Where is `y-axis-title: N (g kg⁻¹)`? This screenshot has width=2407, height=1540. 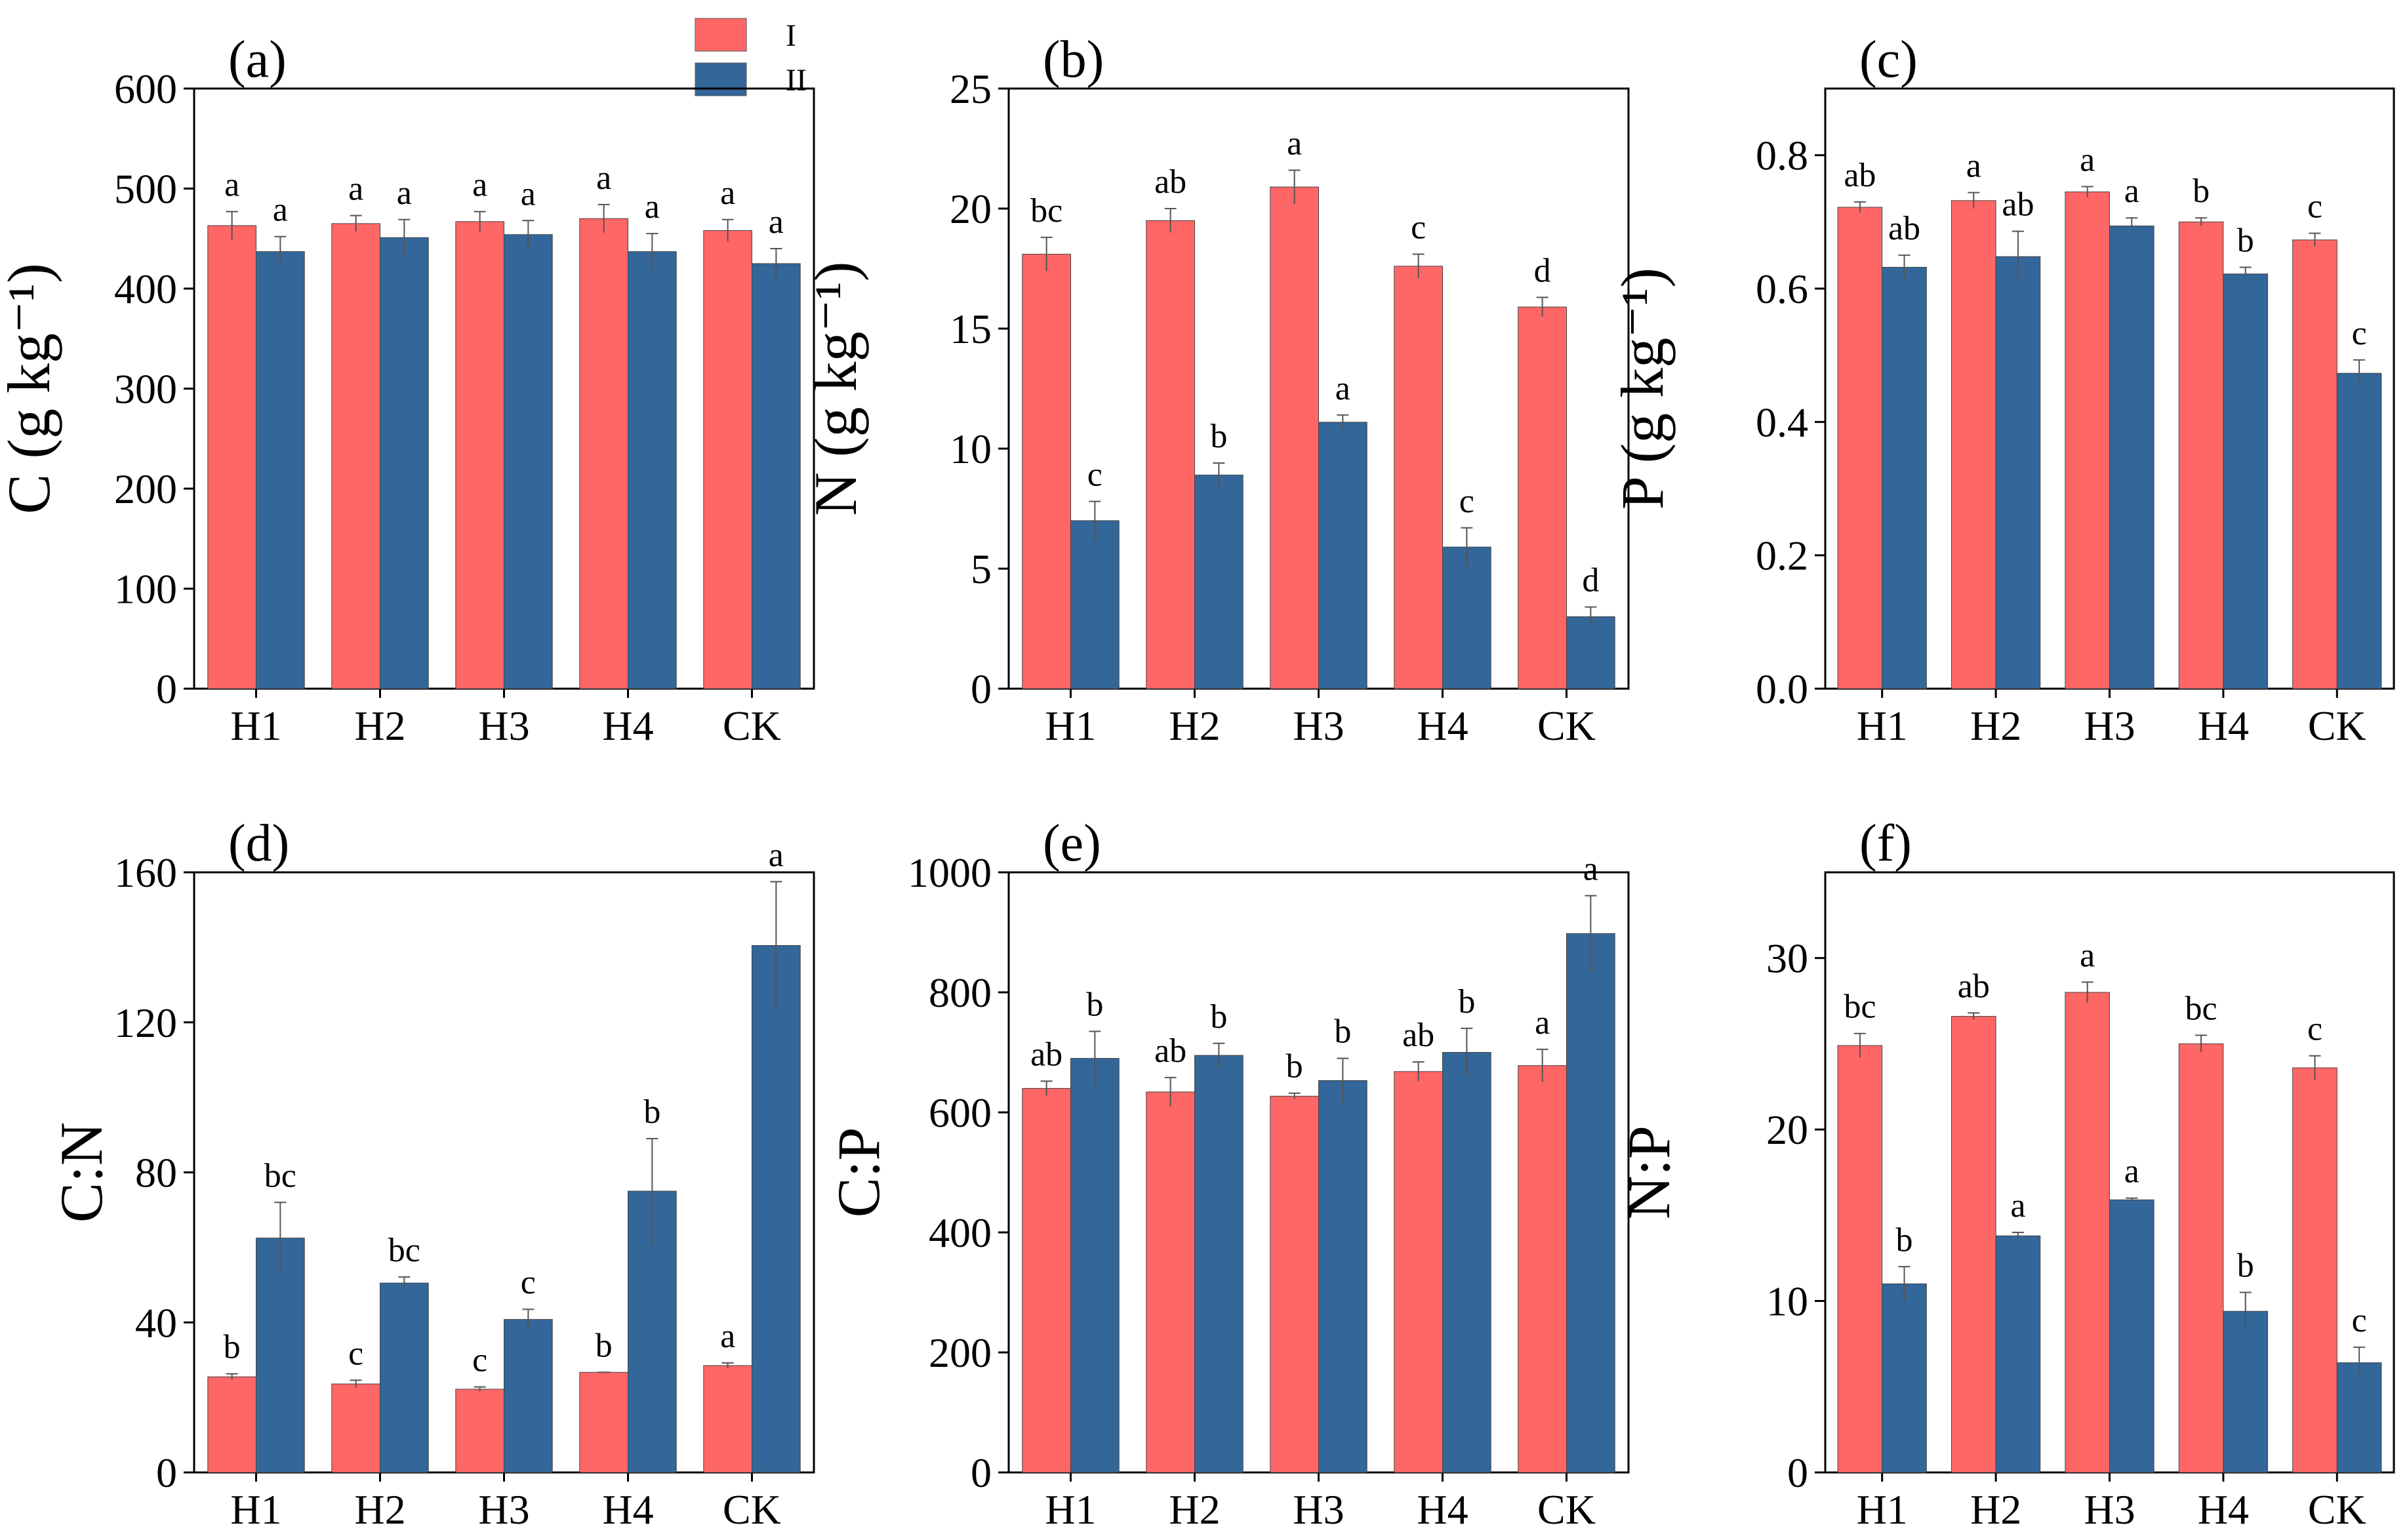
y-axis-title: N (g kg⁻¹) is located at coordinates (835, 389).